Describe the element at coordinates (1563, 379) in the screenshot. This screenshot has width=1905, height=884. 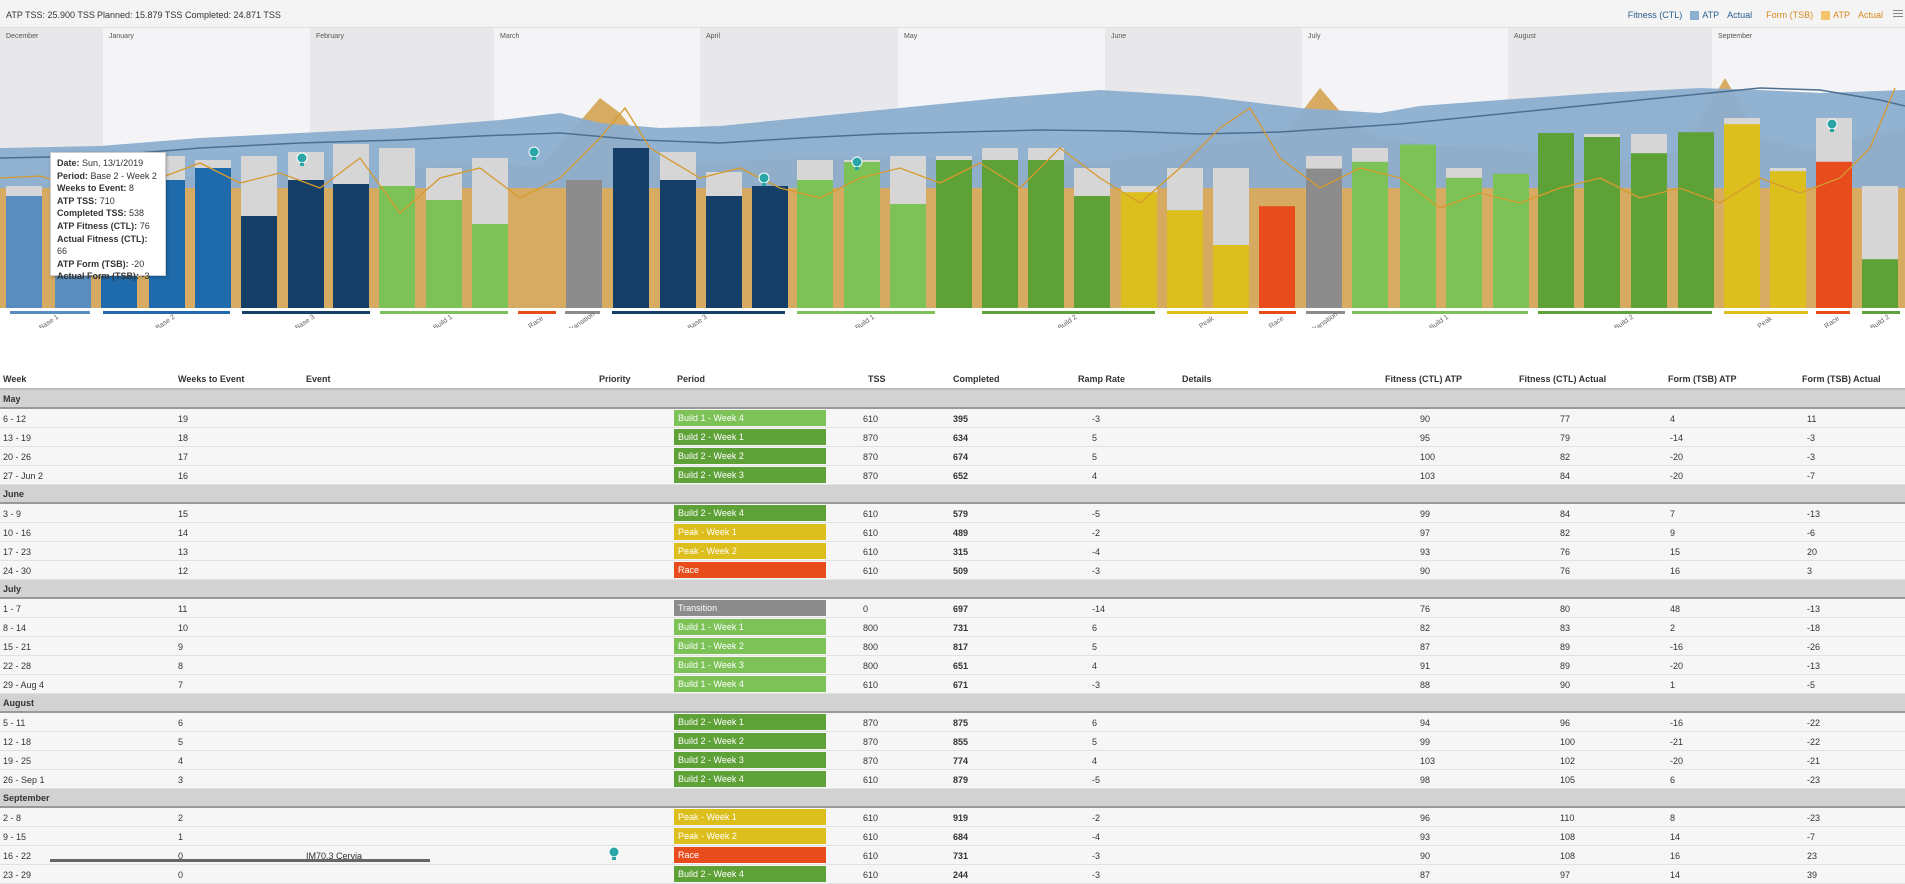
I see `col-fitness-actual: Fitness (CTL) Actual` at that location.